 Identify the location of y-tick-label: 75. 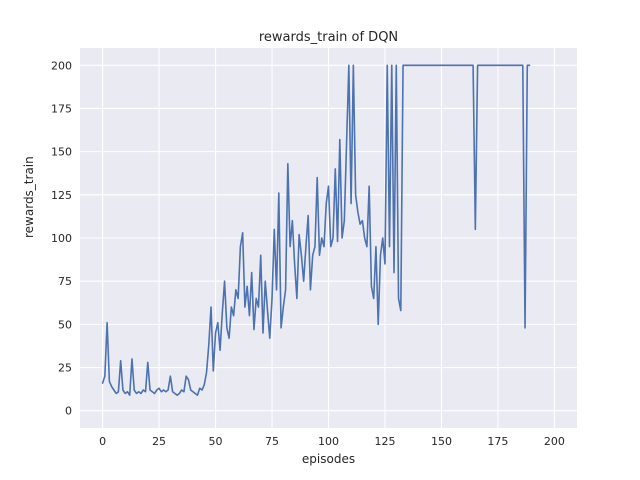
(65, 281).